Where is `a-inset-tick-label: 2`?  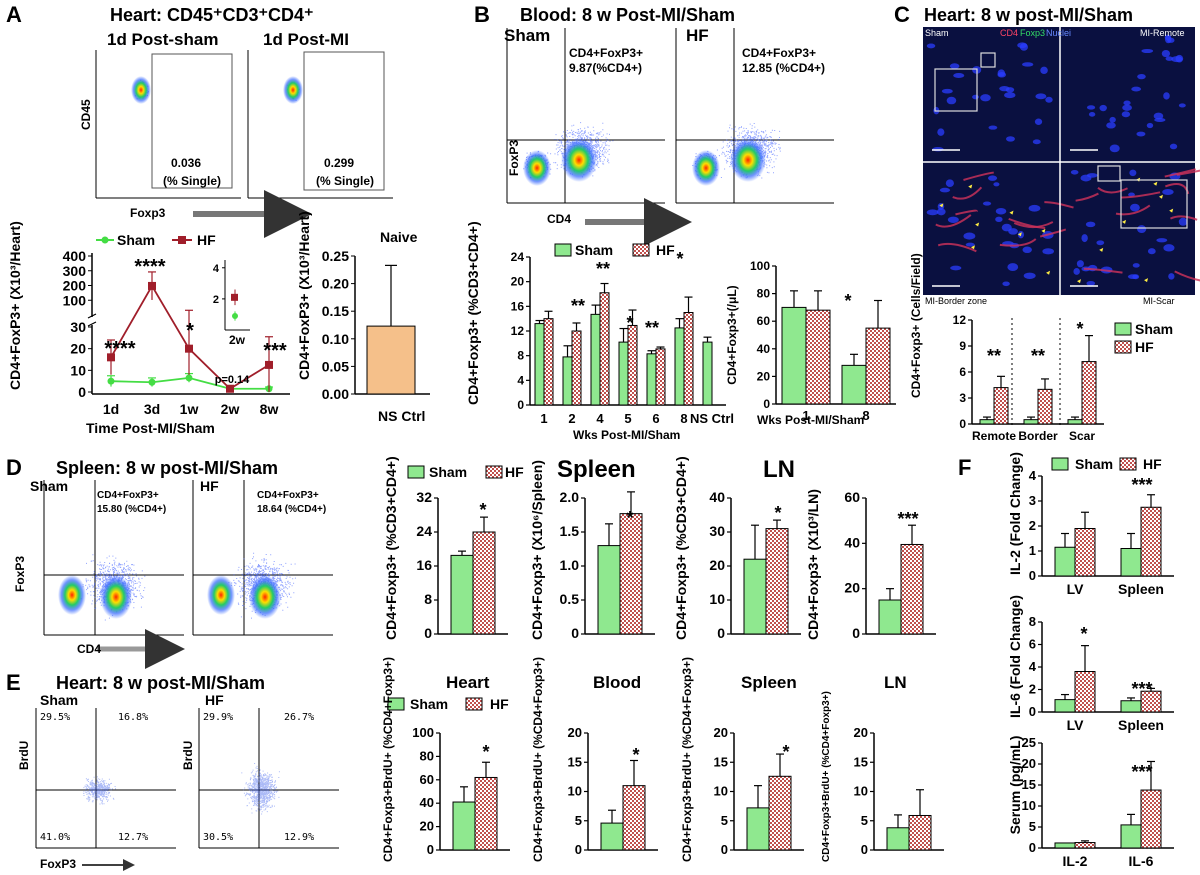 a-inset-tick-label: 2 is located at coordinates (216, 300).